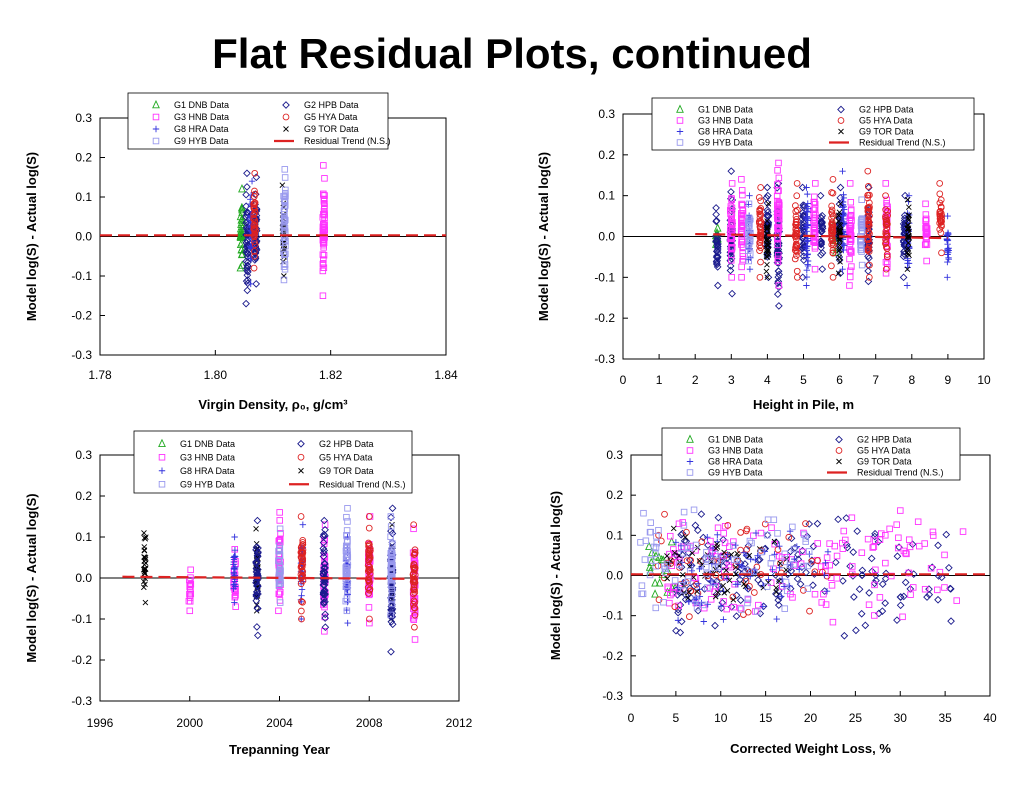  What do you see at coordinates (189, 723) in the screenshot?
I see `x-tick-label: 2000` at bounding box center [189, 723].